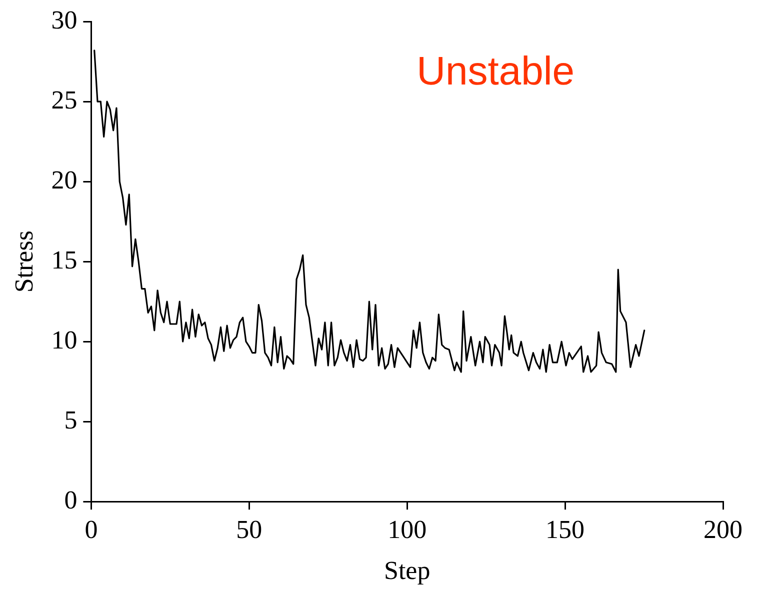  Describe the element at coordinates (723, 529) in the screenshot. I see `x-tick-label: 200` at that location.